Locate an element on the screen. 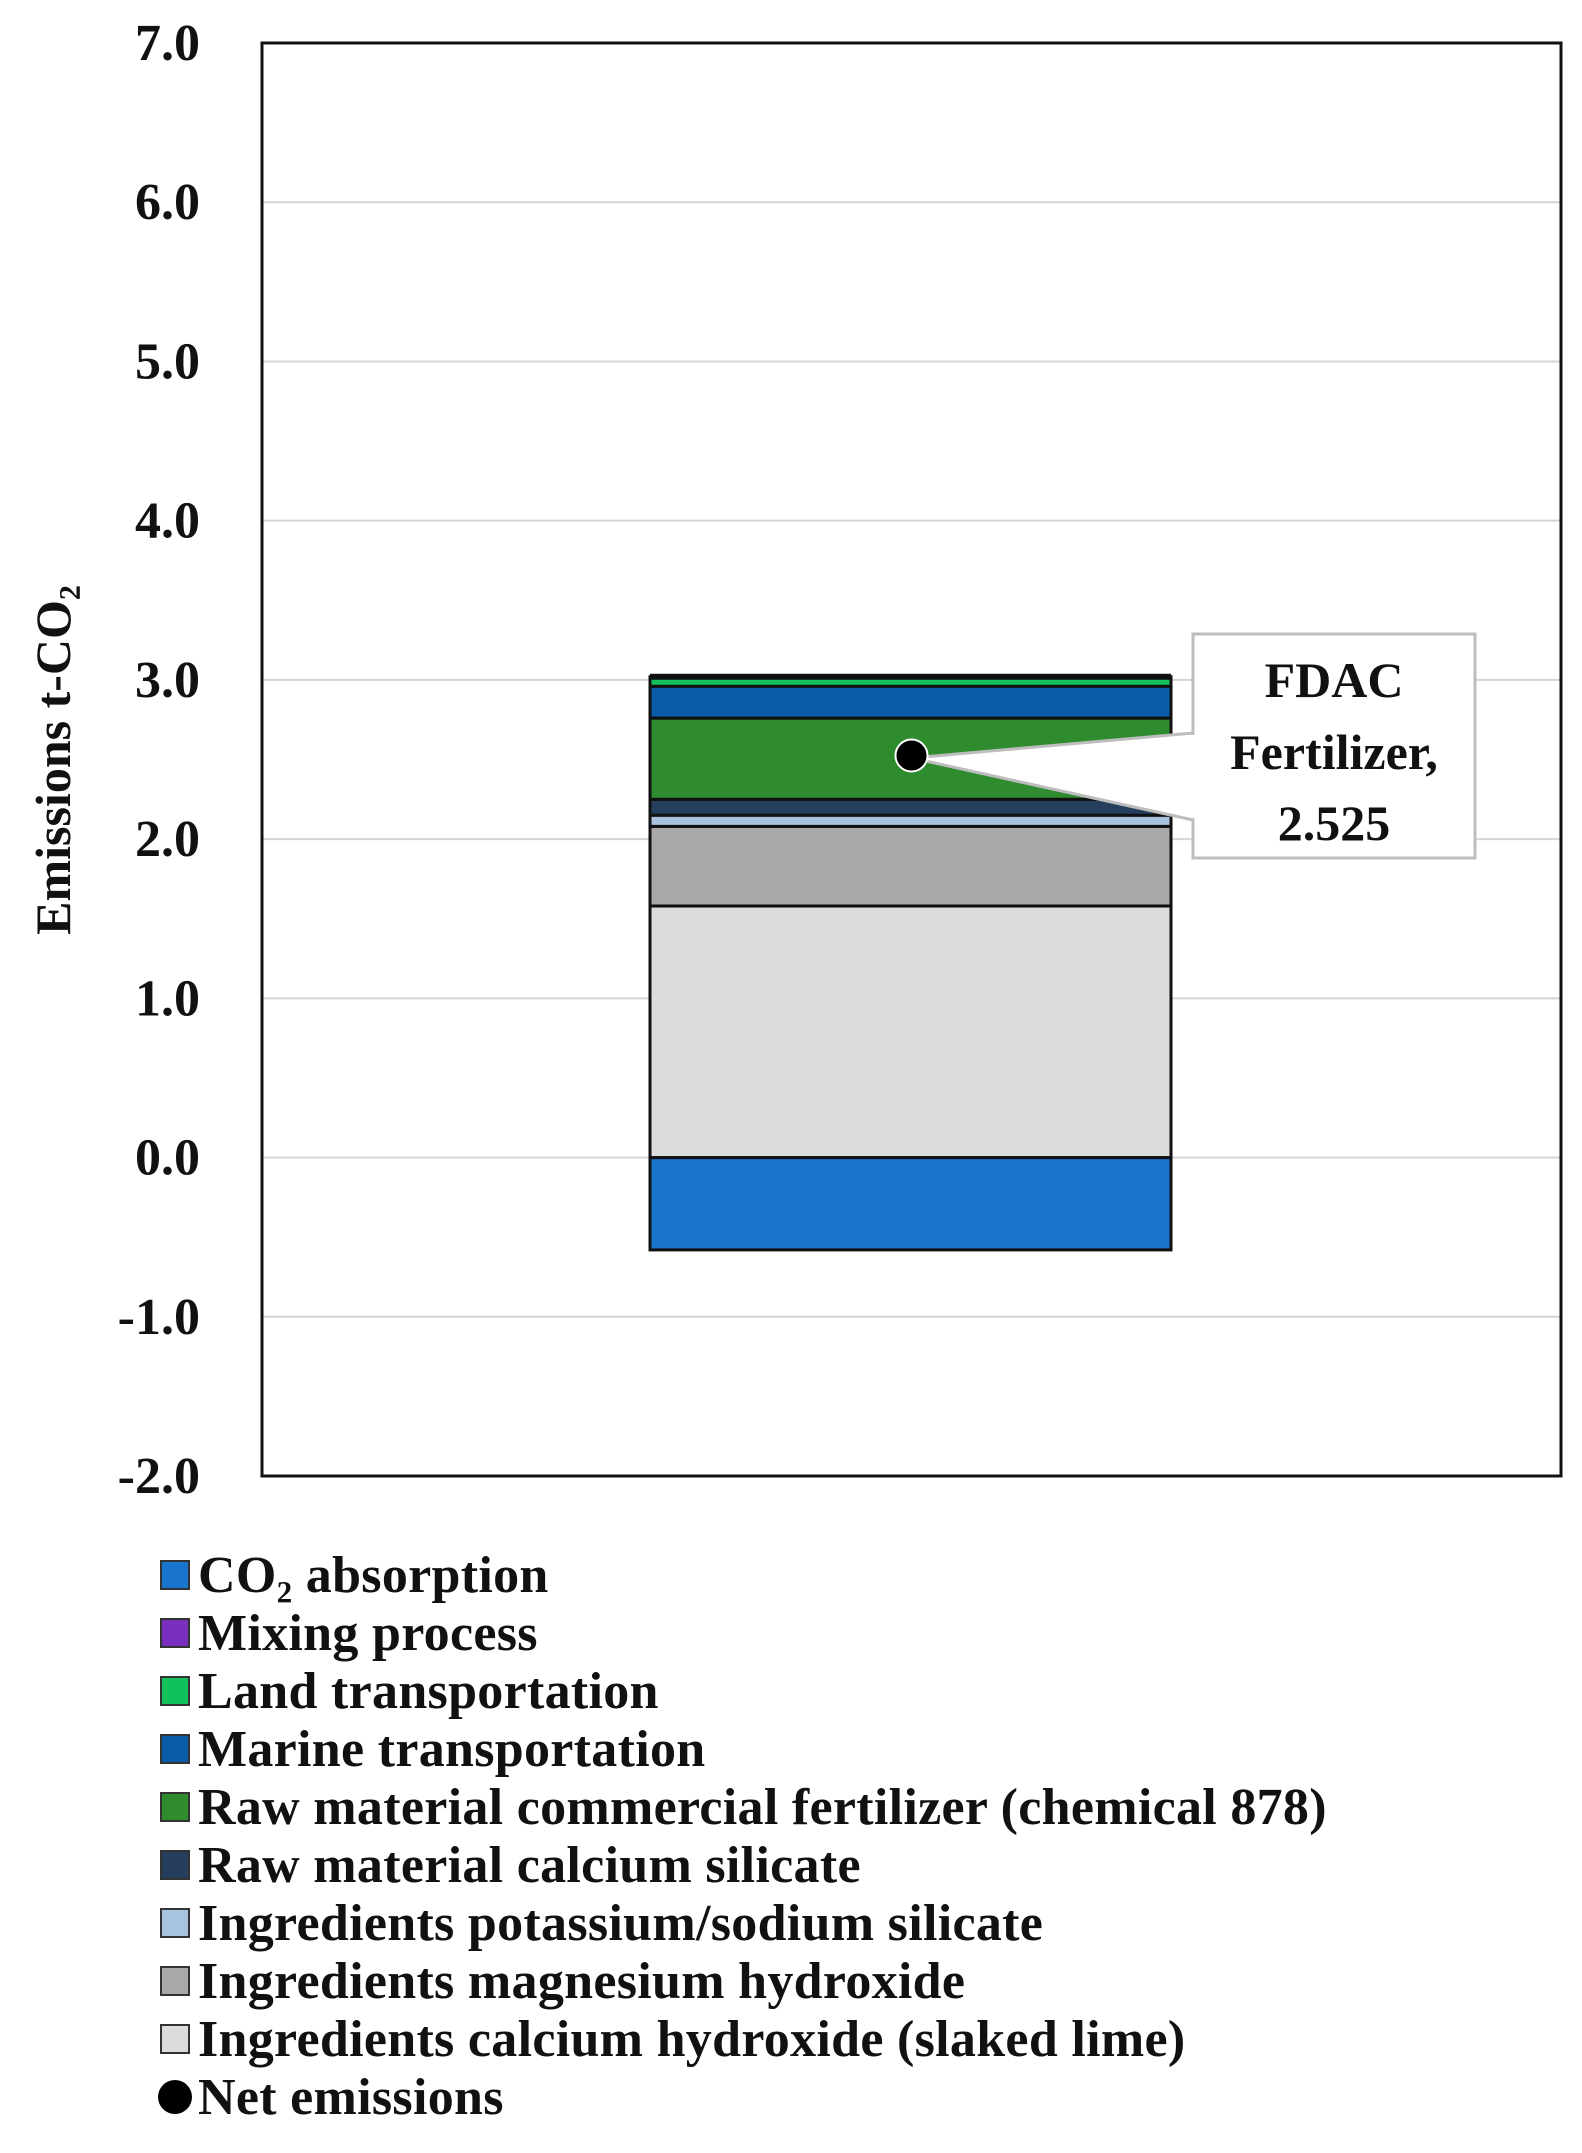 This screenshot has height=2153, width=1582. legend-label: Raw material calcium silicate is located at coordinates (529, 1865).